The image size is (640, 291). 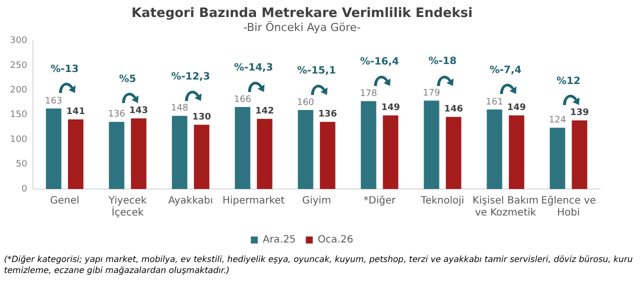 What do you see at coordinates (506, 70) in the screenshot?
I see `annotation: %-7,4` at bounding box center [506, 70].